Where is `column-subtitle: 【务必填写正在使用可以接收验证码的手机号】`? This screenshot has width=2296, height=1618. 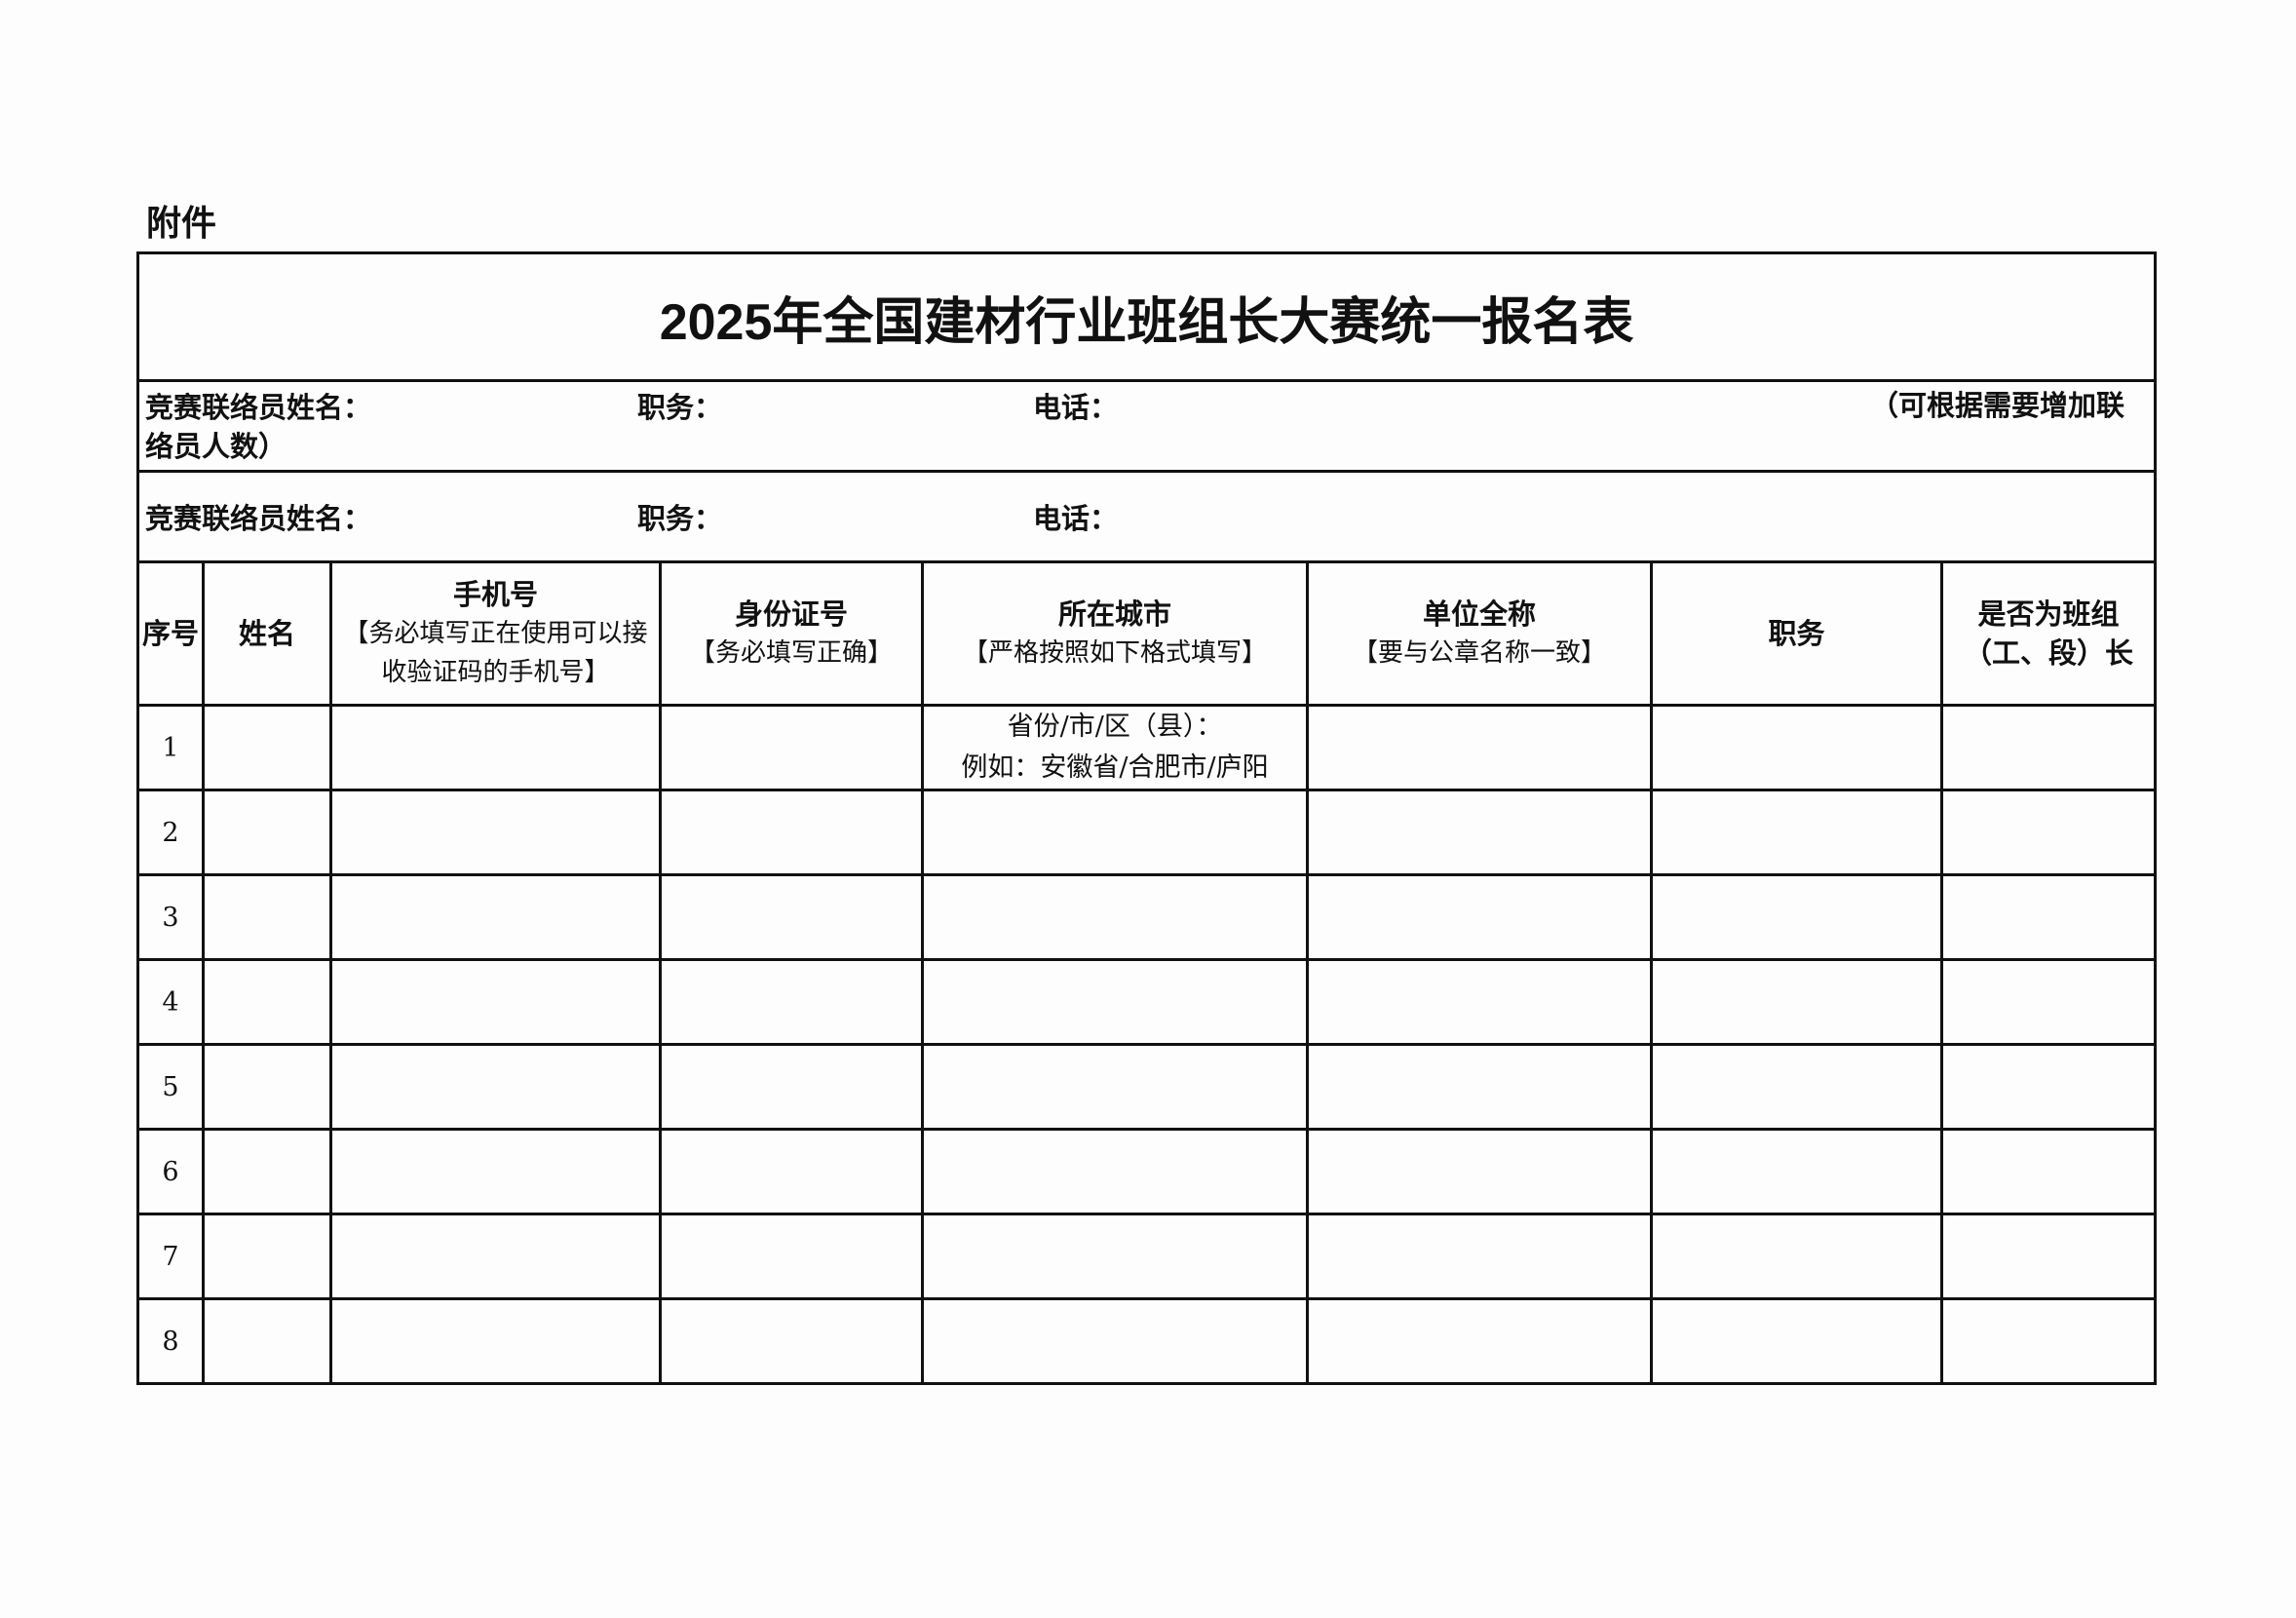
column-subtitle: 【务必填写正在使用可以接收验证码的手机号】 is located at coordinates (495, 653).